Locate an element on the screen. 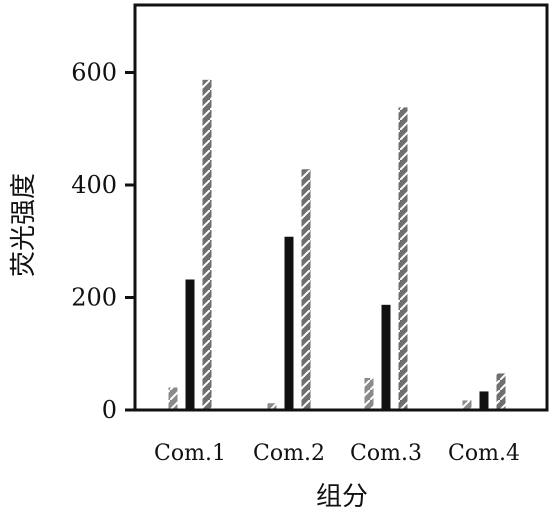  bar-3-com2 is located at coordinates (306, 289).